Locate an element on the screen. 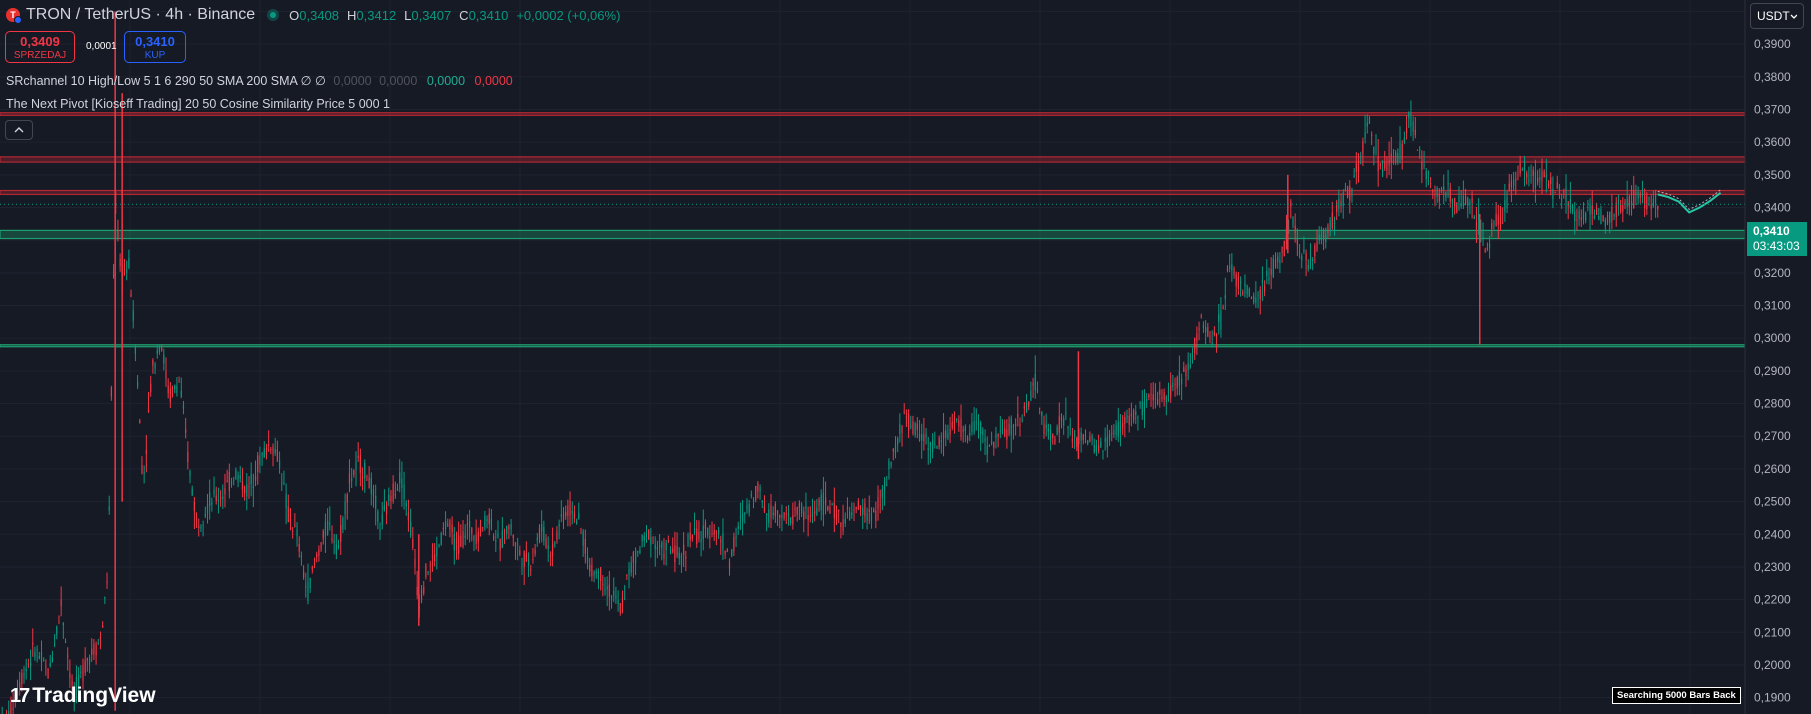 This screenshot has height=714, width=1811. collapse-indicators-button is located at coordinates (19, 130).